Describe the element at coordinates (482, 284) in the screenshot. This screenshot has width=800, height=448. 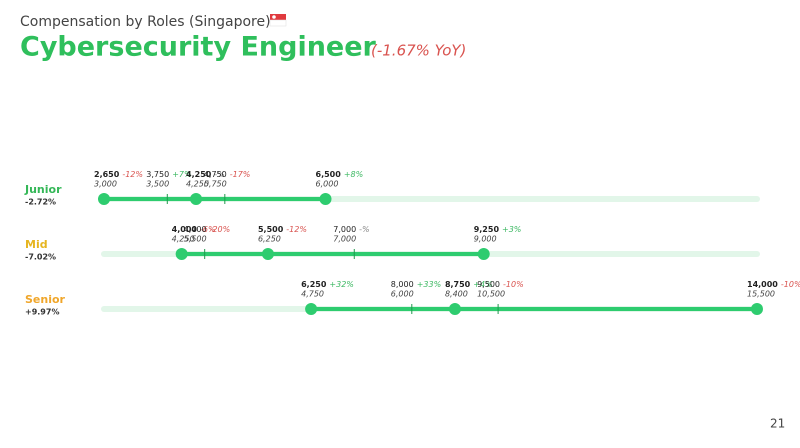
I see `change-text: +4%` at that location.